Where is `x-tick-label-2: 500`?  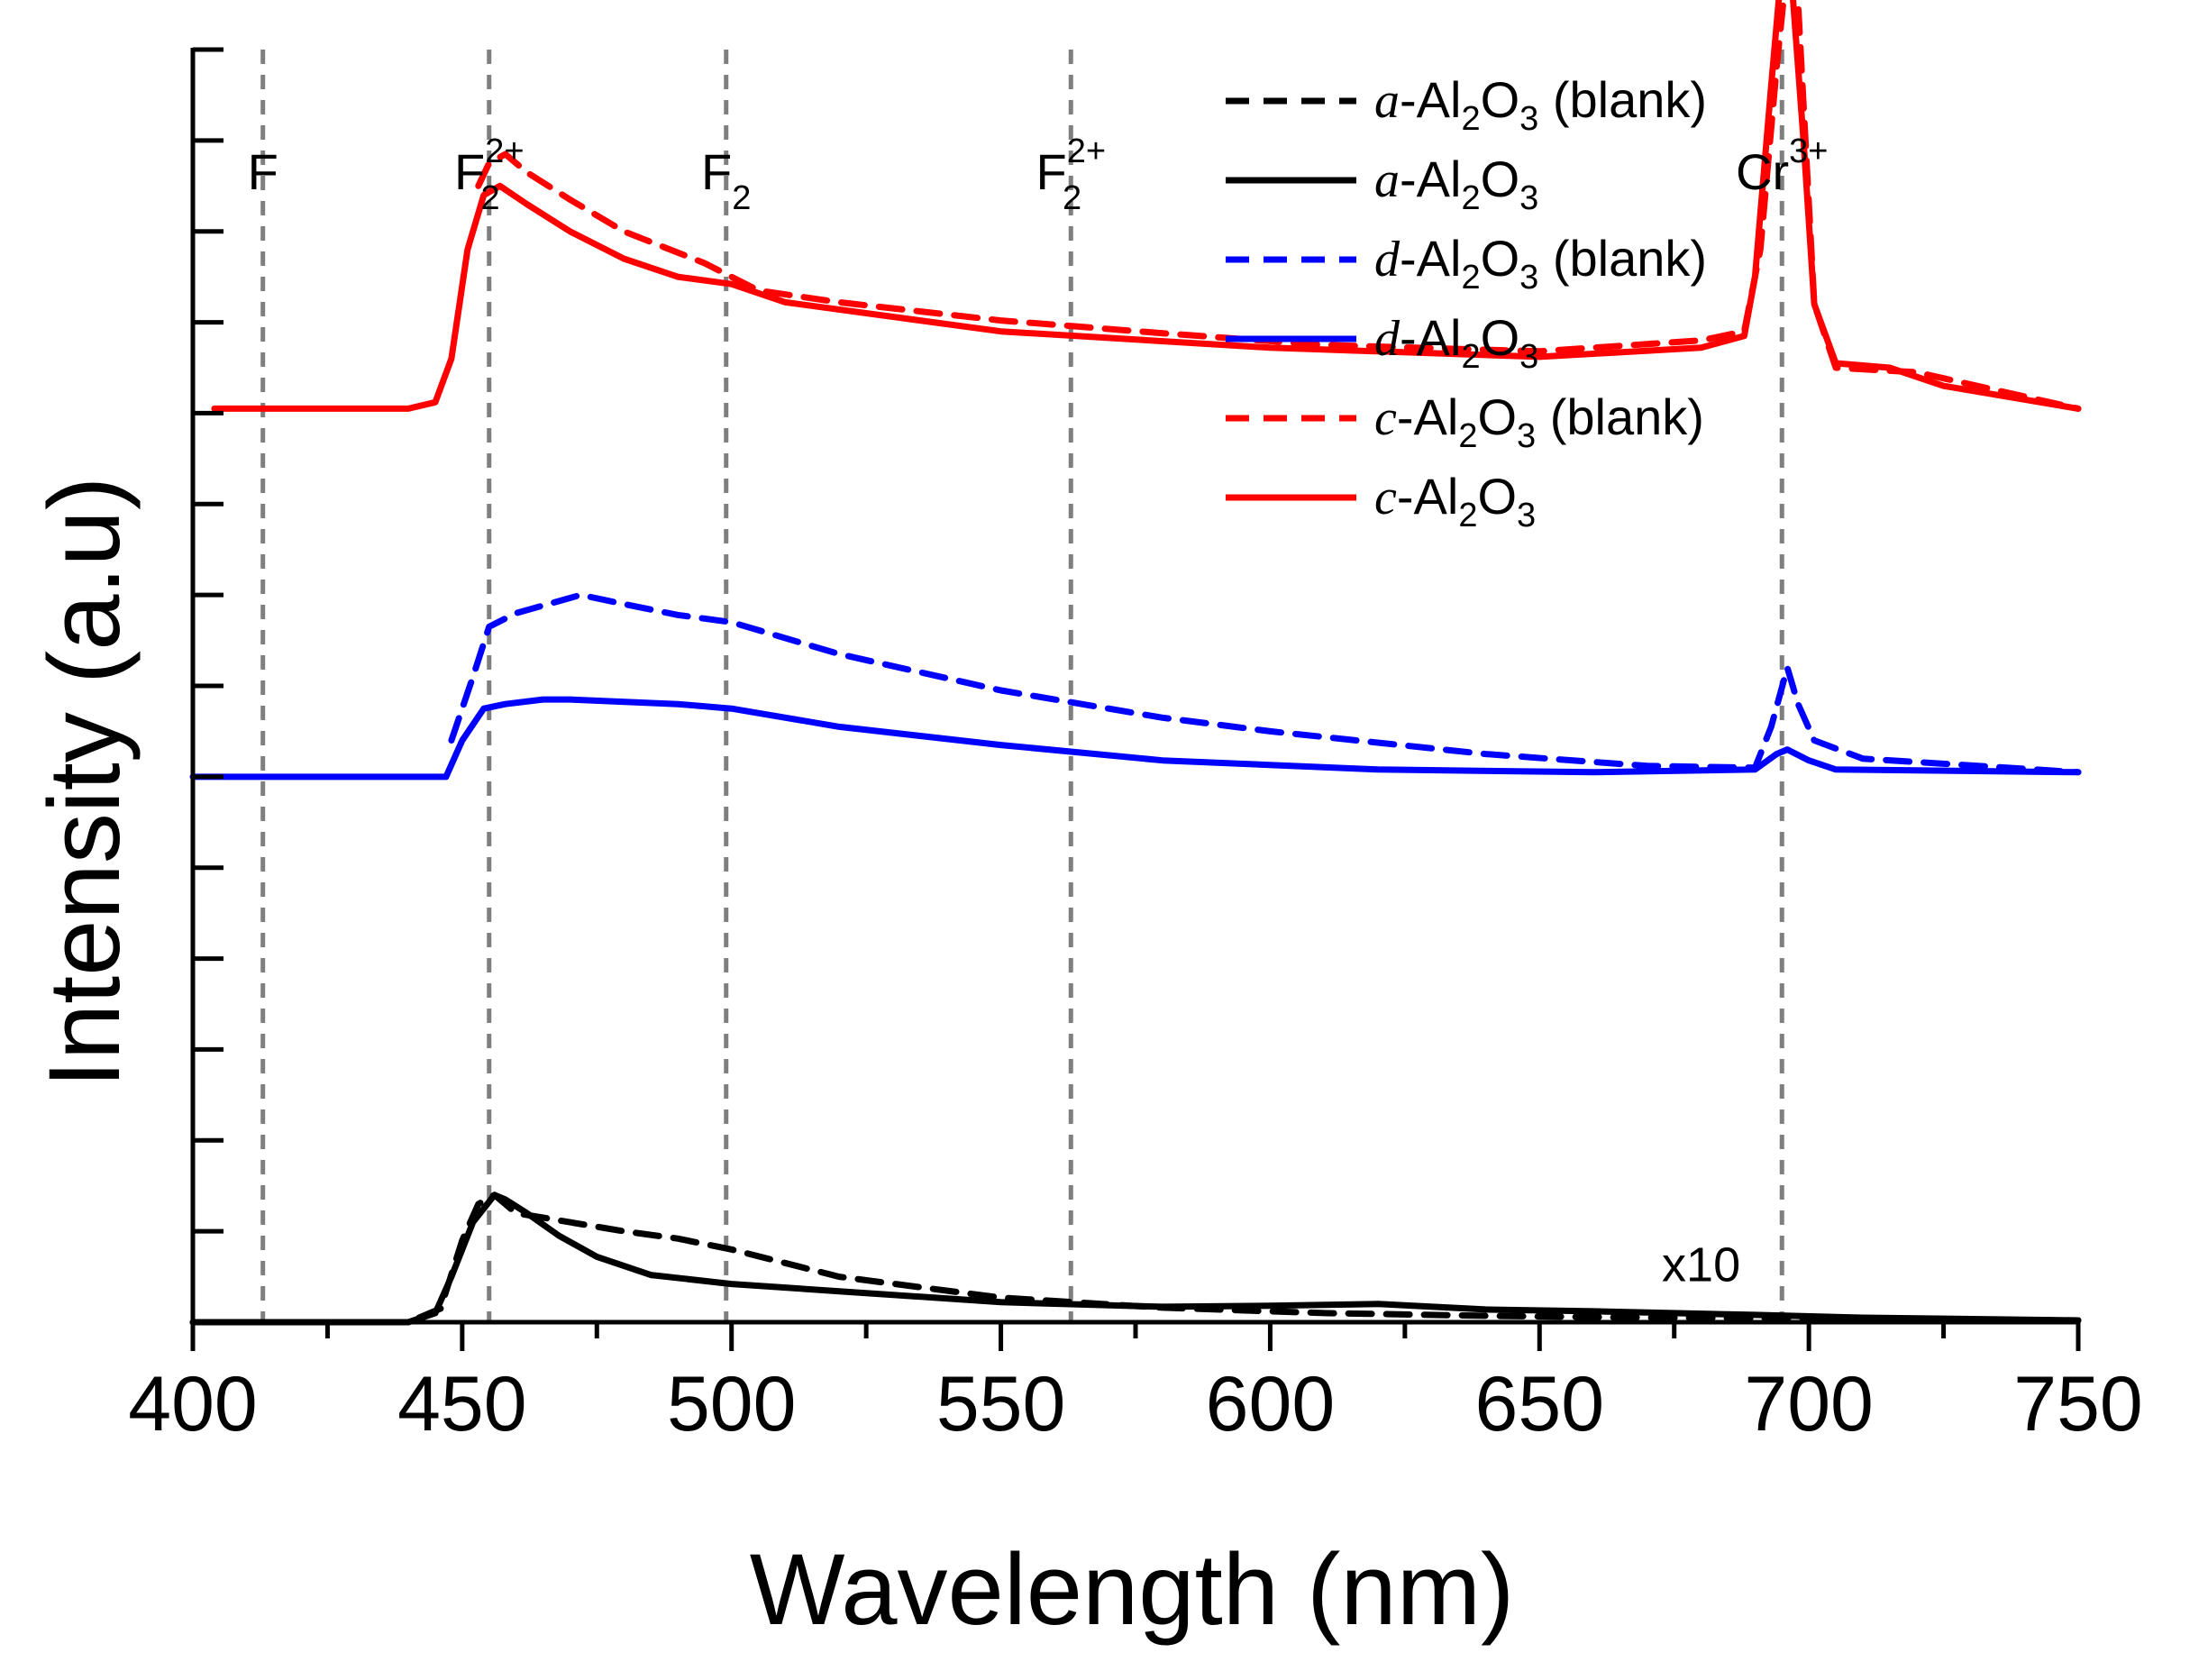
x-tick-label-2: 500 is located at coordinates (732, 1404).